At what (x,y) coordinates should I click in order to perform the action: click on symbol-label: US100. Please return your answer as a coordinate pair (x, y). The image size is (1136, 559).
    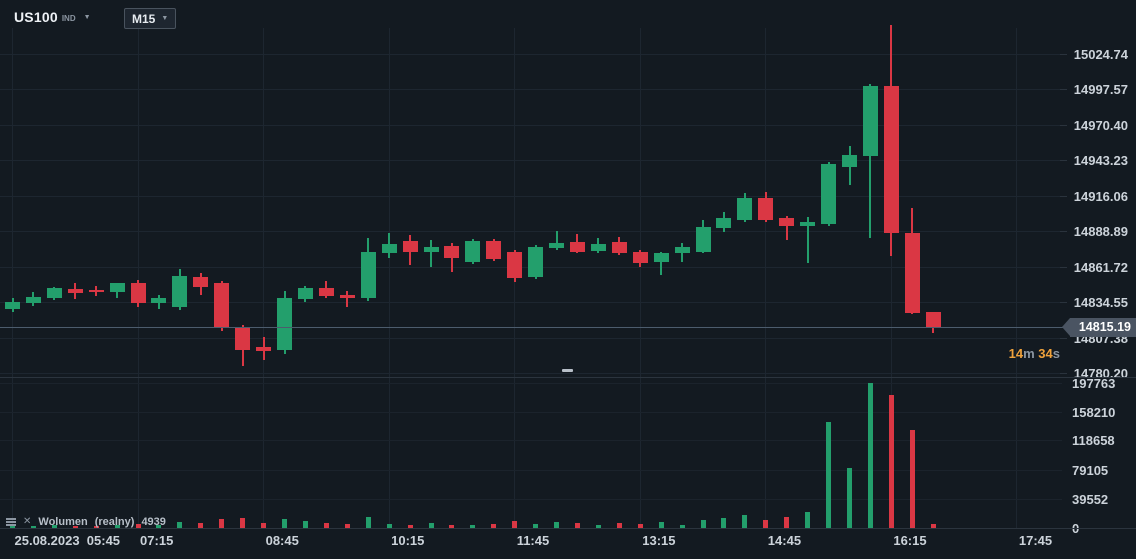
    Looking at the image, I should click on (36, 17).